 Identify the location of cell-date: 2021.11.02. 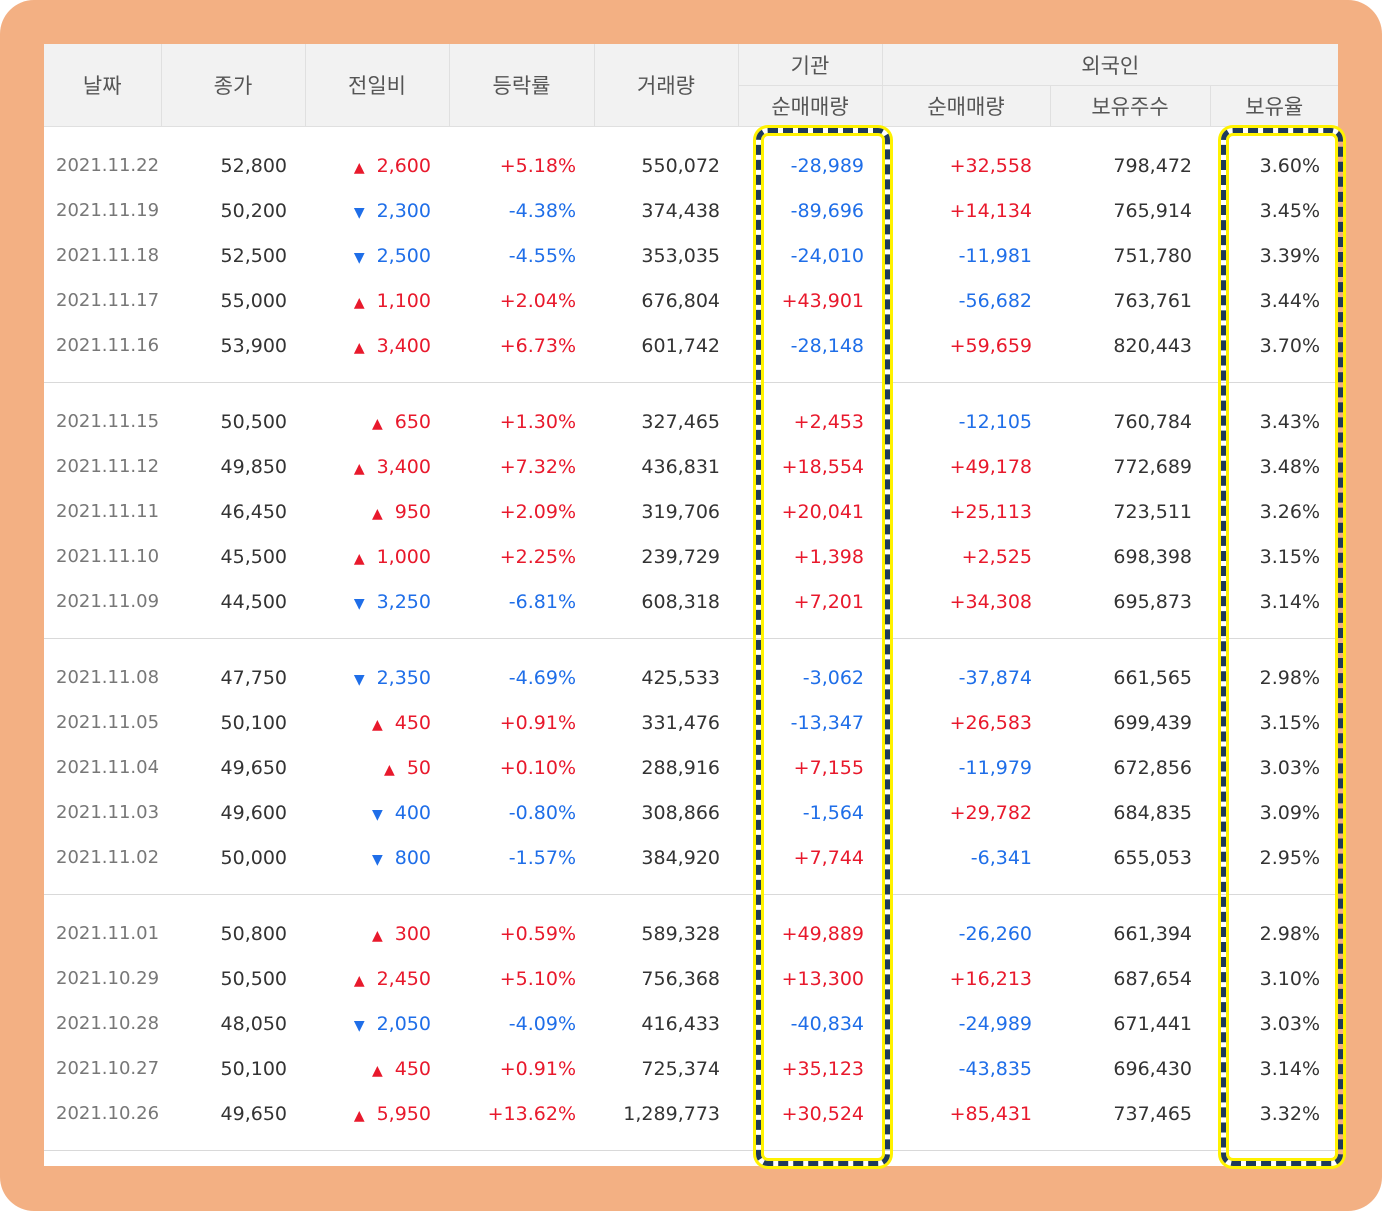
(108, 857).